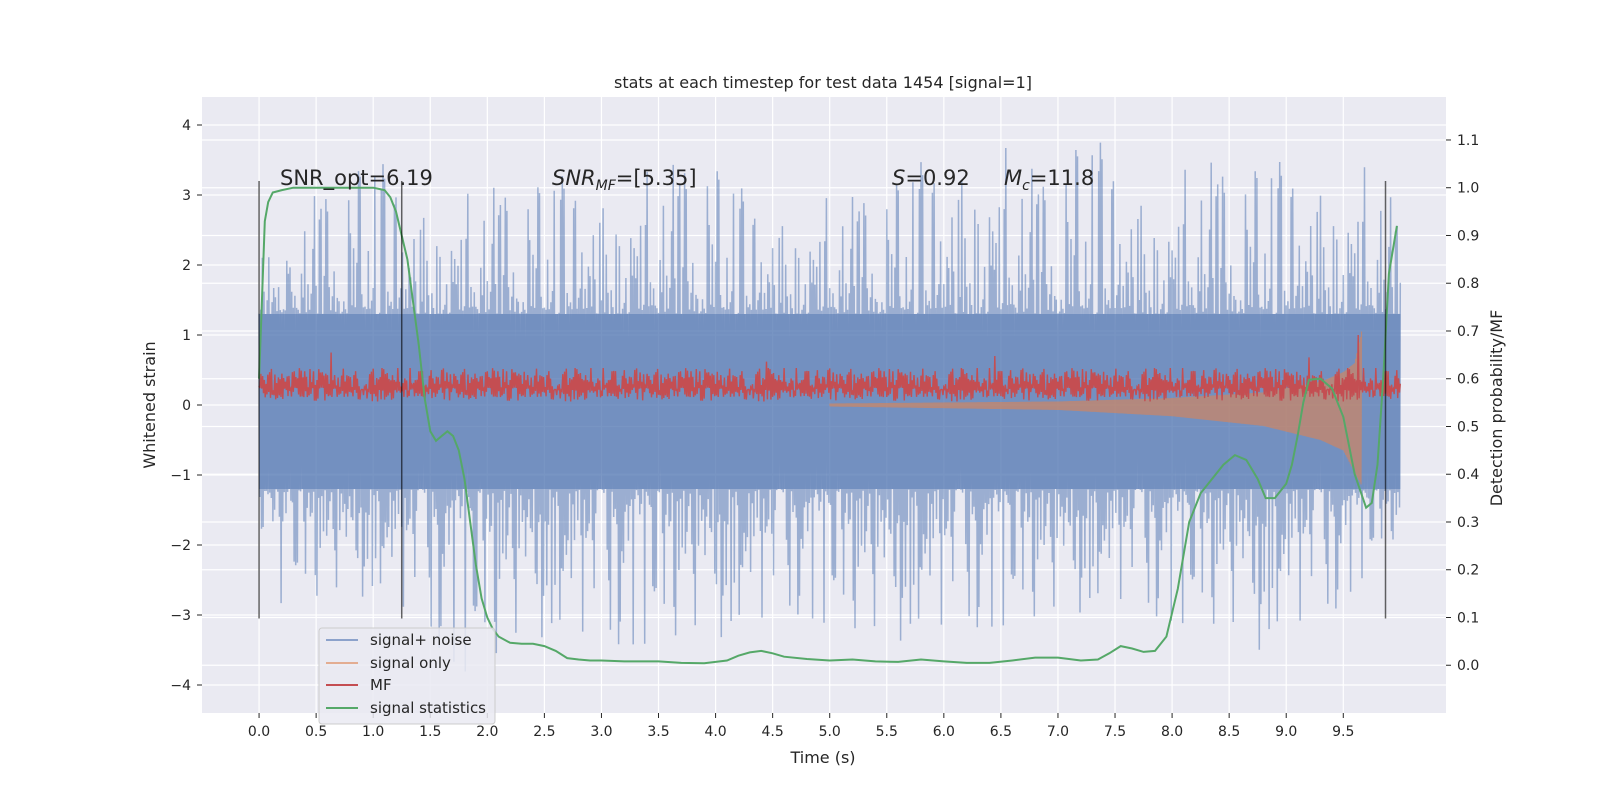 This screenshot has width=1600, height=800. I want to click on annotation-s-symbol: S, so click(898, 178).